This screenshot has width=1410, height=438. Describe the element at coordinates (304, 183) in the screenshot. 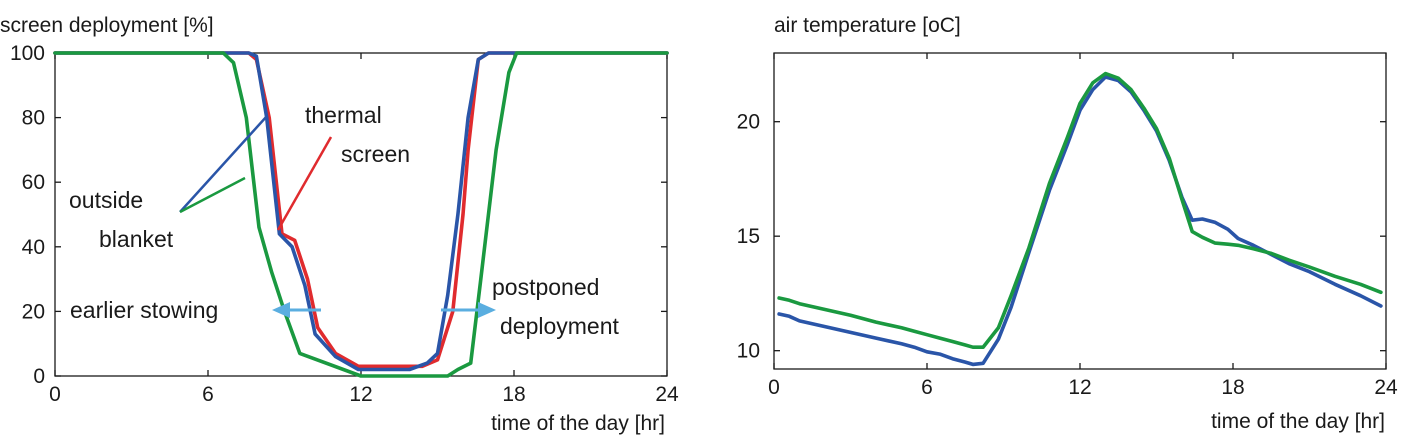

I see `thermal-screen-pointer` at that location.